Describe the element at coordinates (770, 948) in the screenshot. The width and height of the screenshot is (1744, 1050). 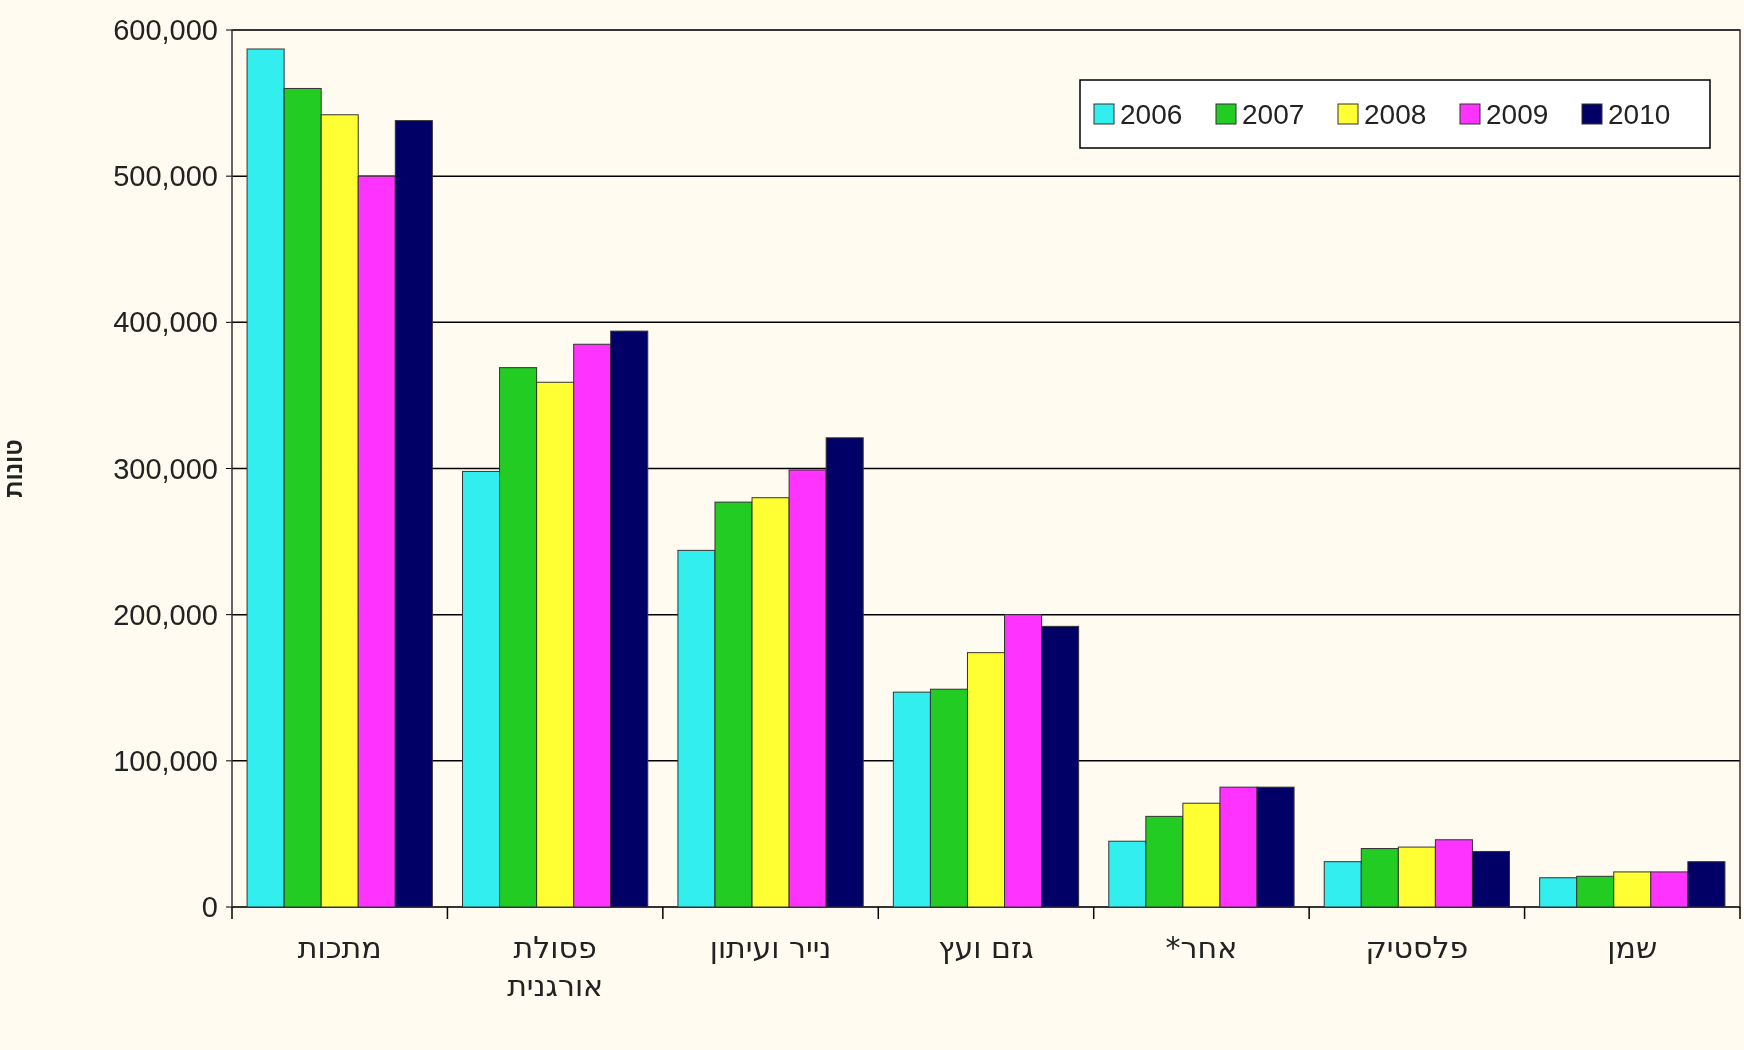
I see `x-tick-label: נייר ועיתון` at that location.